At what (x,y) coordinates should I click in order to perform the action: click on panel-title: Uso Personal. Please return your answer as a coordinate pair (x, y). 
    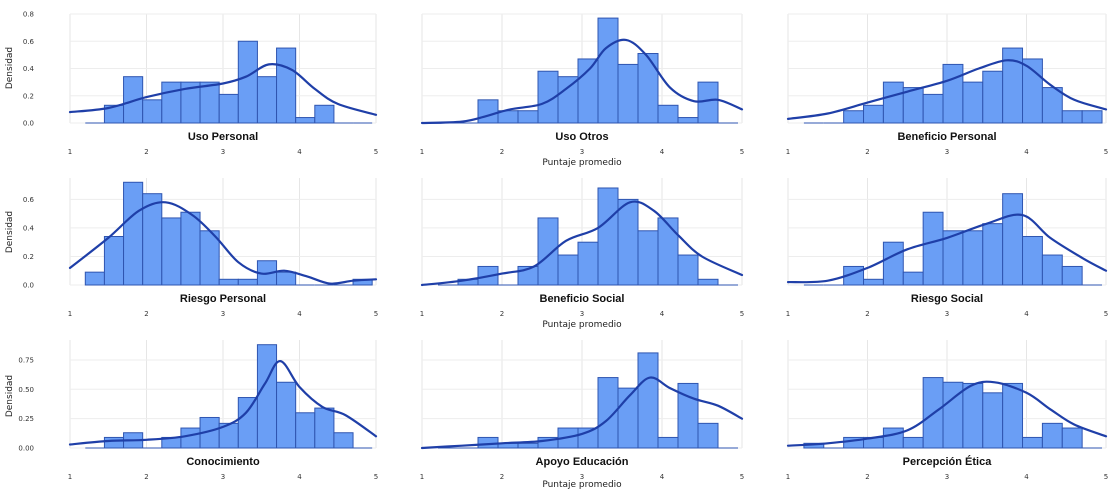
    Looking at the image, I should click on (223, 137).